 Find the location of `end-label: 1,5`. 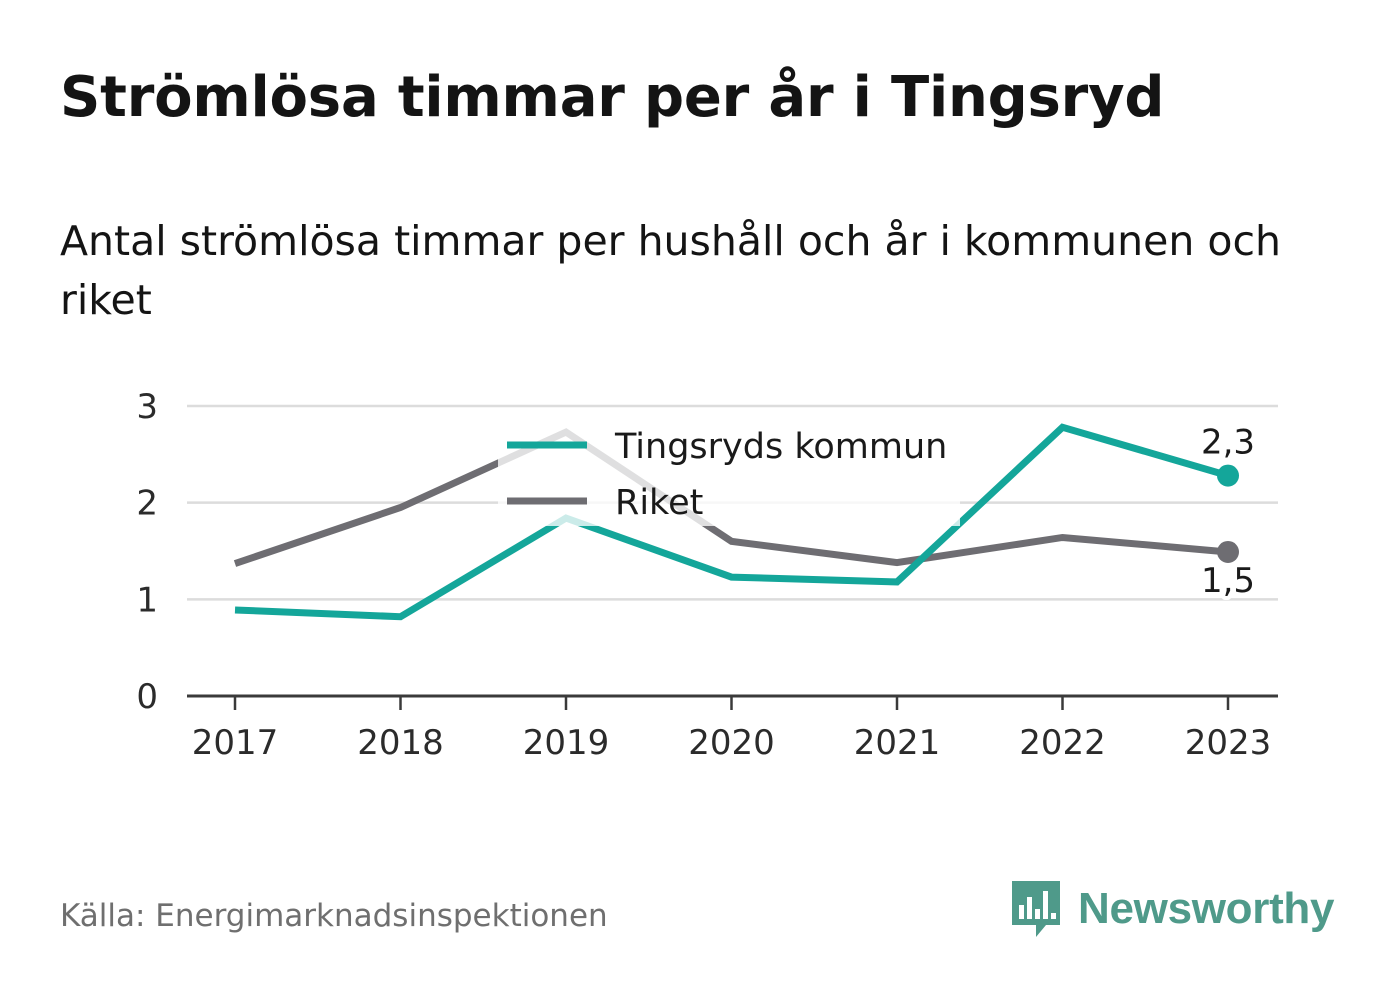

end-label: 1,5 is located at coordinates (1228, 581).